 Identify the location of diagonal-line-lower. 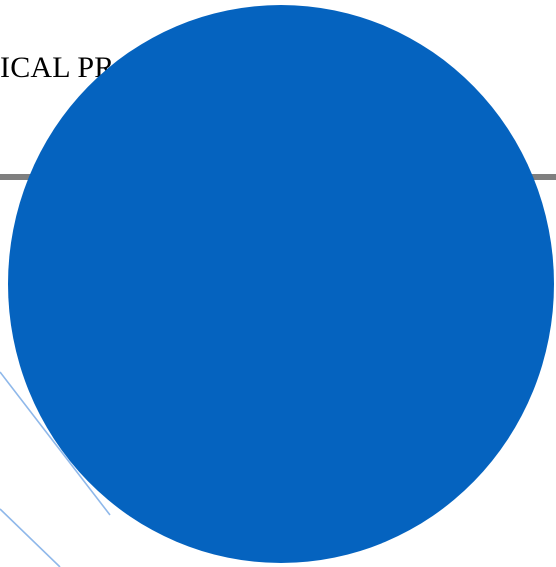
(30, 537).